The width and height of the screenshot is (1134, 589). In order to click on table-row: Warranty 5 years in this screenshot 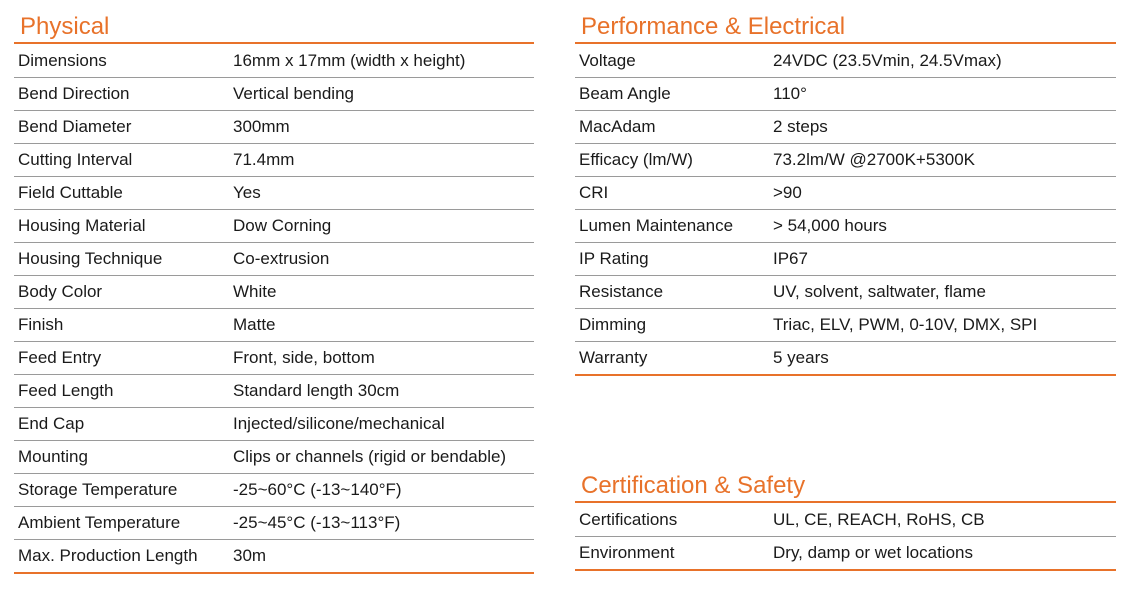, I will do `click(845, 358)`.